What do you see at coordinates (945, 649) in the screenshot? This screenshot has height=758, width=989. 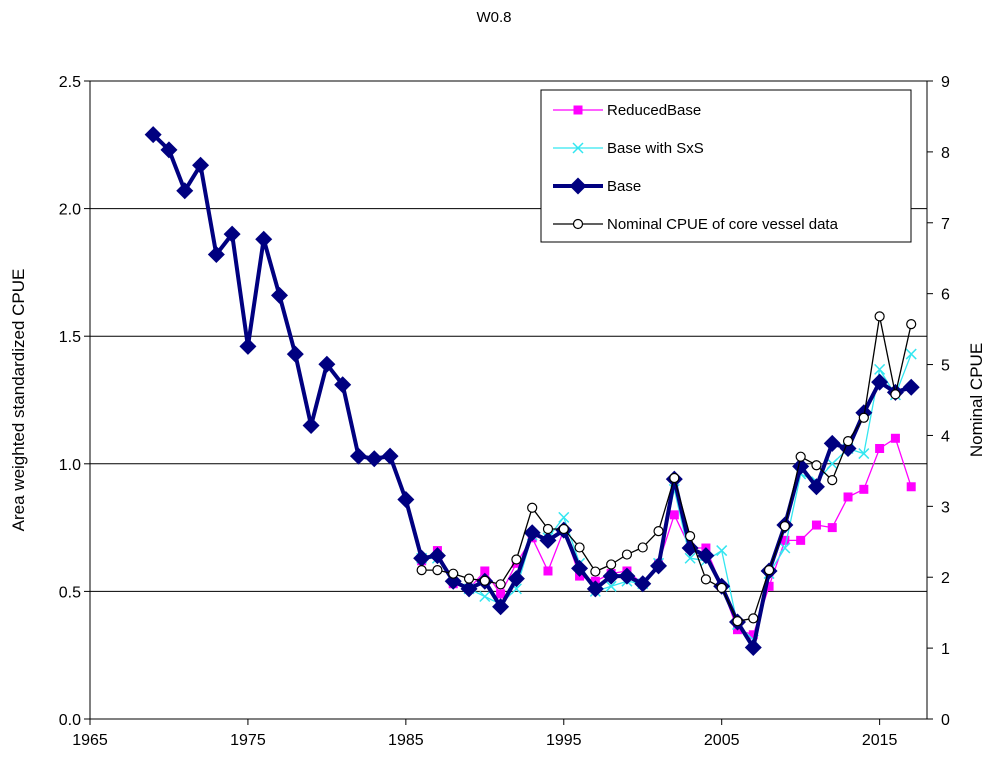 I see `y2-tick-label: 1` at bounding box center [945, 649].